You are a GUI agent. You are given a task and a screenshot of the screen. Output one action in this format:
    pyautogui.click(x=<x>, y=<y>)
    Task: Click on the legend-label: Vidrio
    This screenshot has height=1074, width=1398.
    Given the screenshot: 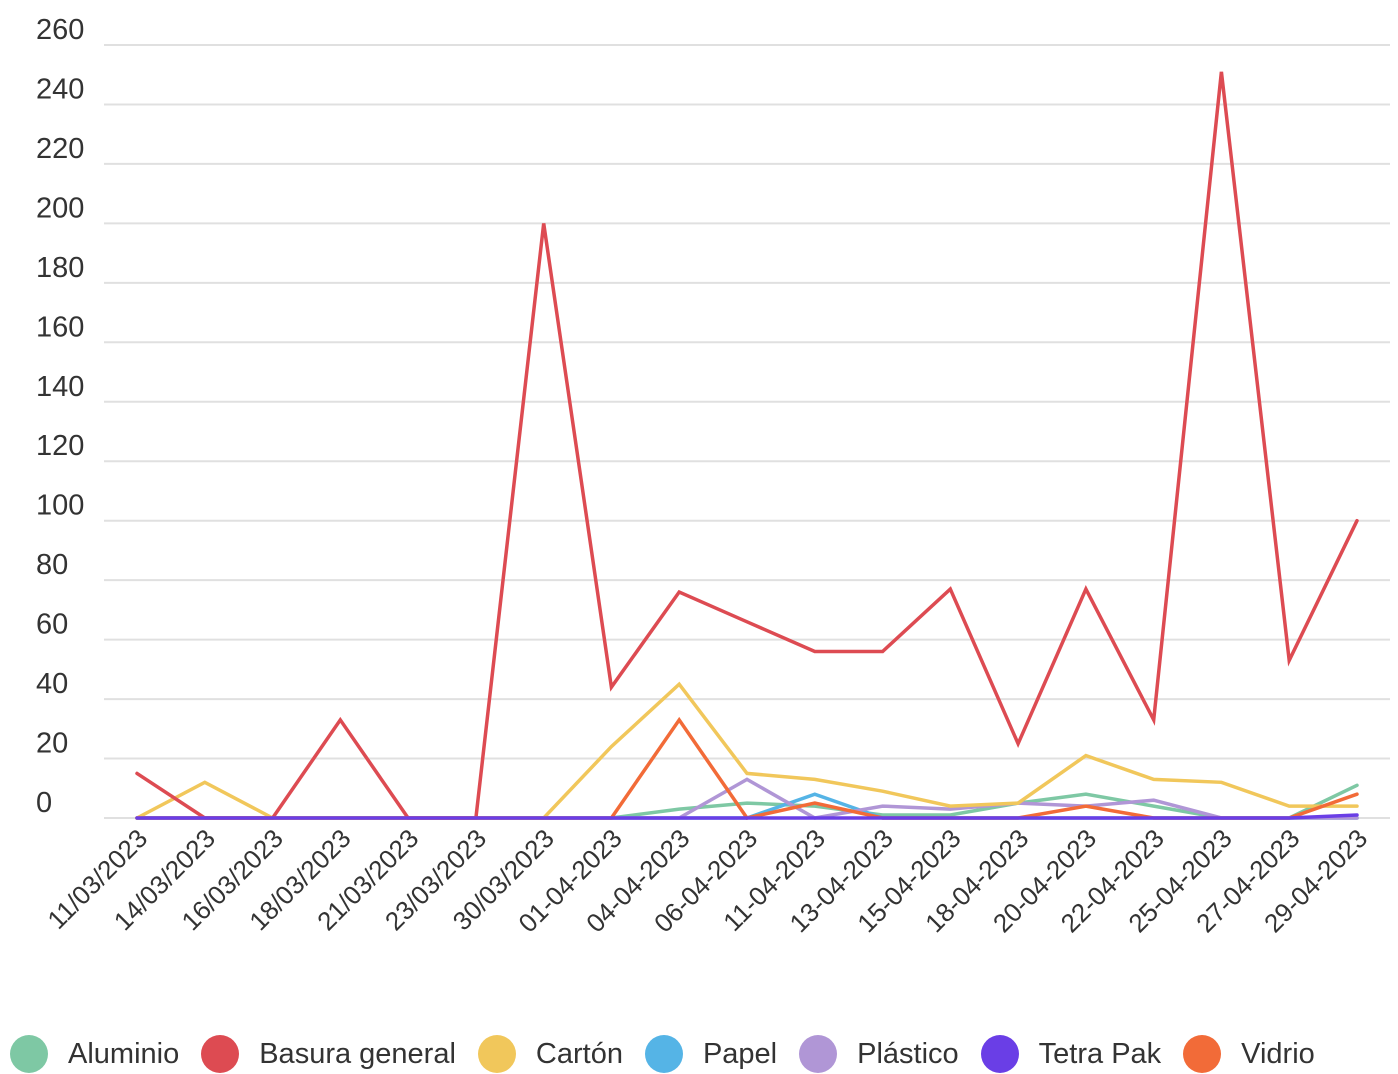 What is the action you would take?
    pyautogui.click(x=1278, y=1053)
    